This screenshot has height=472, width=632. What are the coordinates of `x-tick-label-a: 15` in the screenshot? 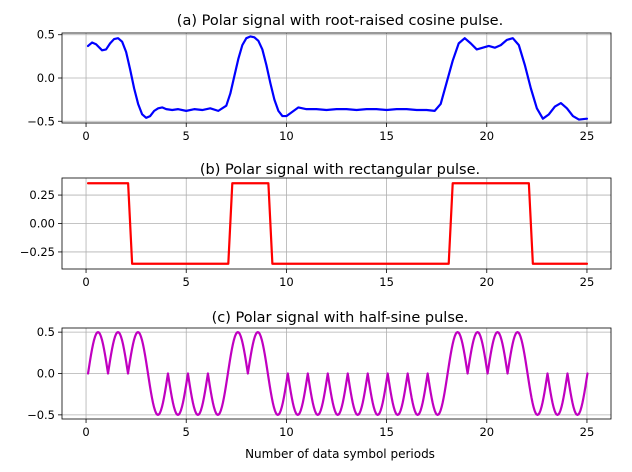 It's located at (386, 136).